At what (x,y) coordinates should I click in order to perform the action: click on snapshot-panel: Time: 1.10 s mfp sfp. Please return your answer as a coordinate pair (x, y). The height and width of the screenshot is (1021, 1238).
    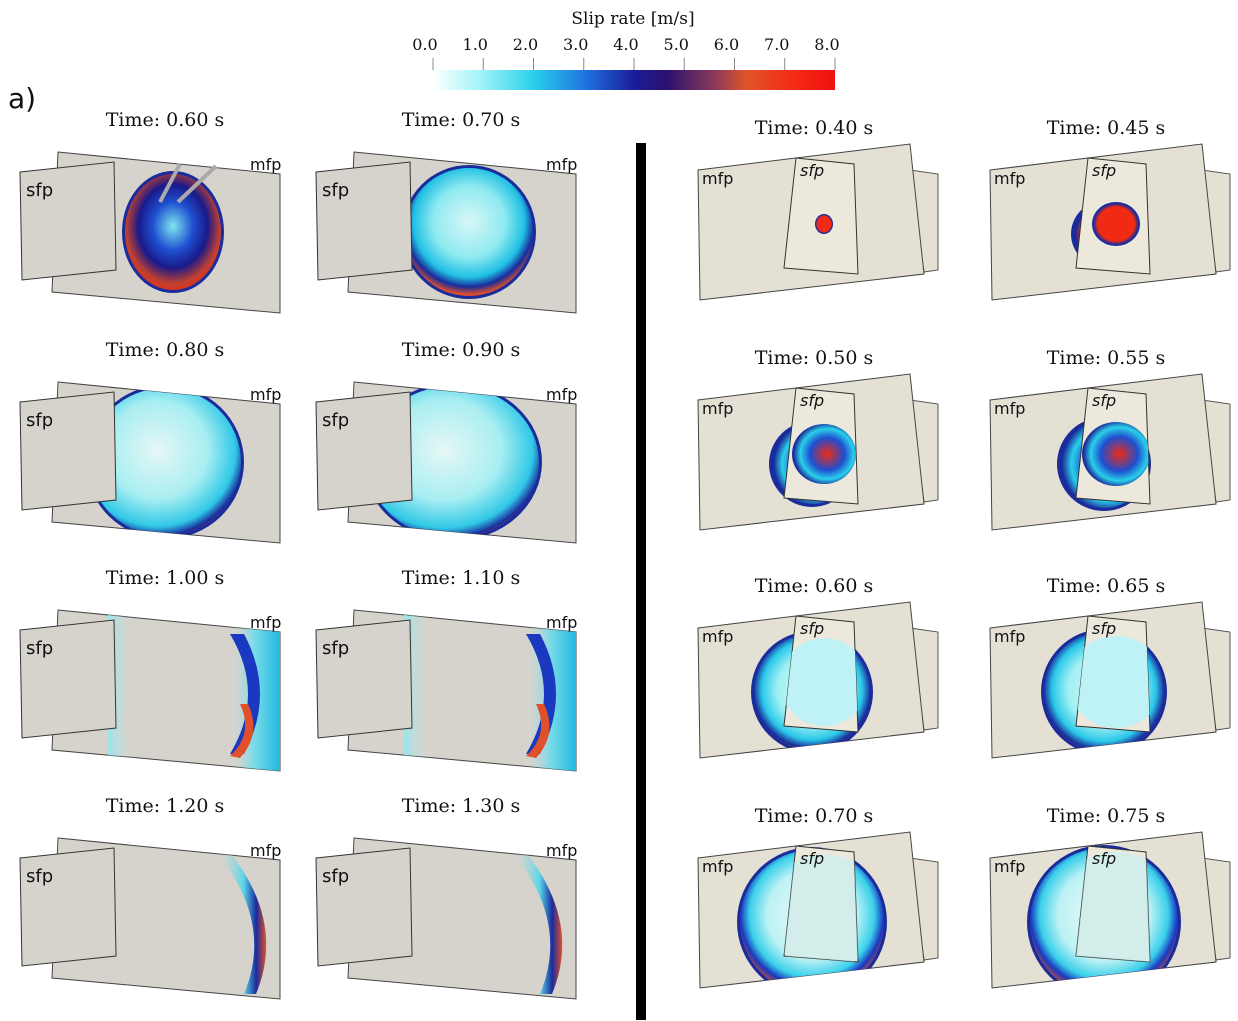
    Looking at the image, I should click on (446, 669).